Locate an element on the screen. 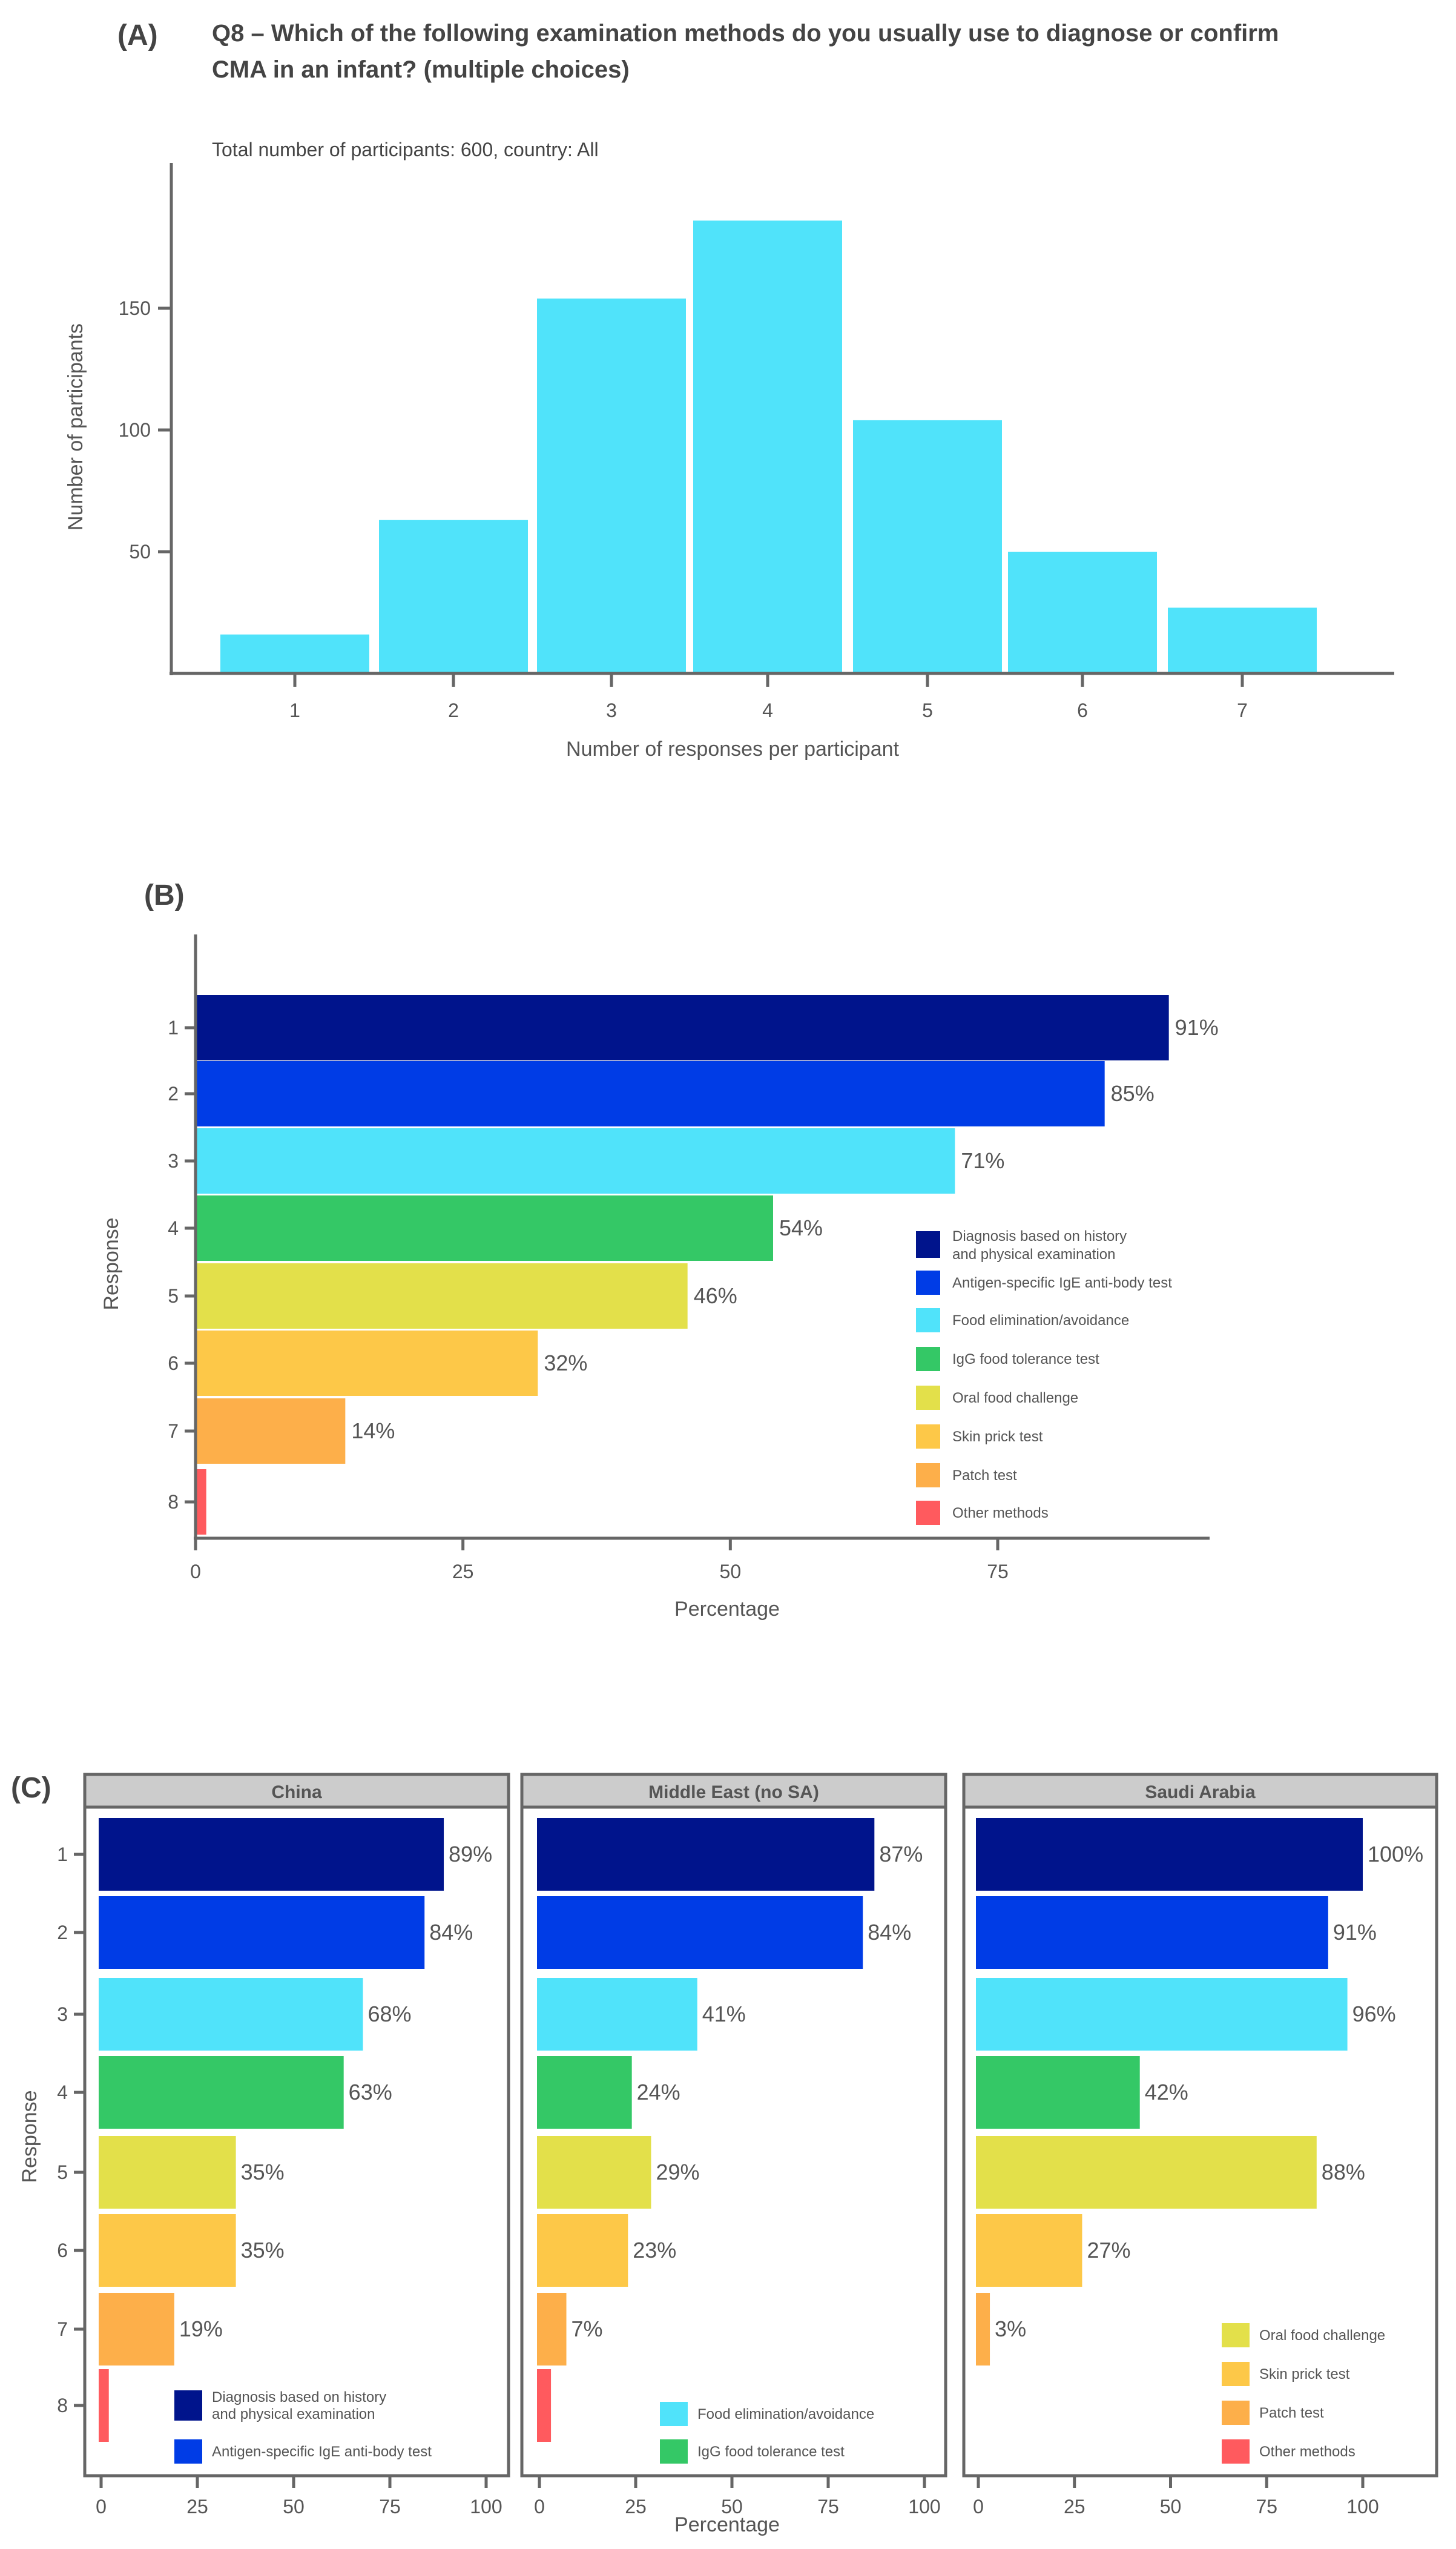  legend-label-5: Oral food challenge is located at coordinates (1015, 1398).